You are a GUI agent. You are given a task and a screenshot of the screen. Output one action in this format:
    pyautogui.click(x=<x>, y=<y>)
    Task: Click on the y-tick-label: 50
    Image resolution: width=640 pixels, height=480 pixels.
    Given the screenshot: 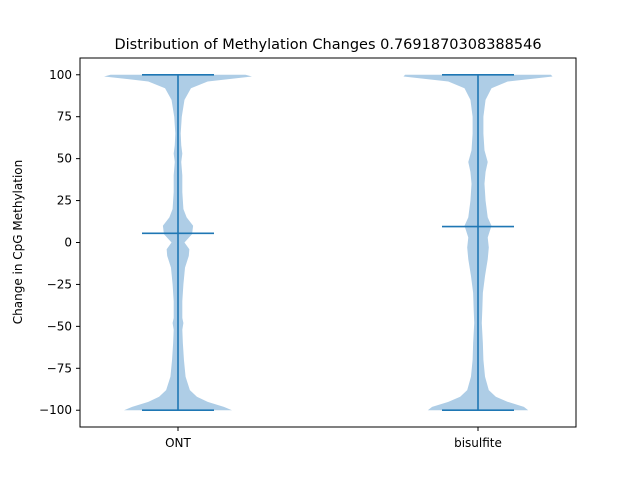 What is the action you would take?
    pyautogui.click(x=64, y=159)
    